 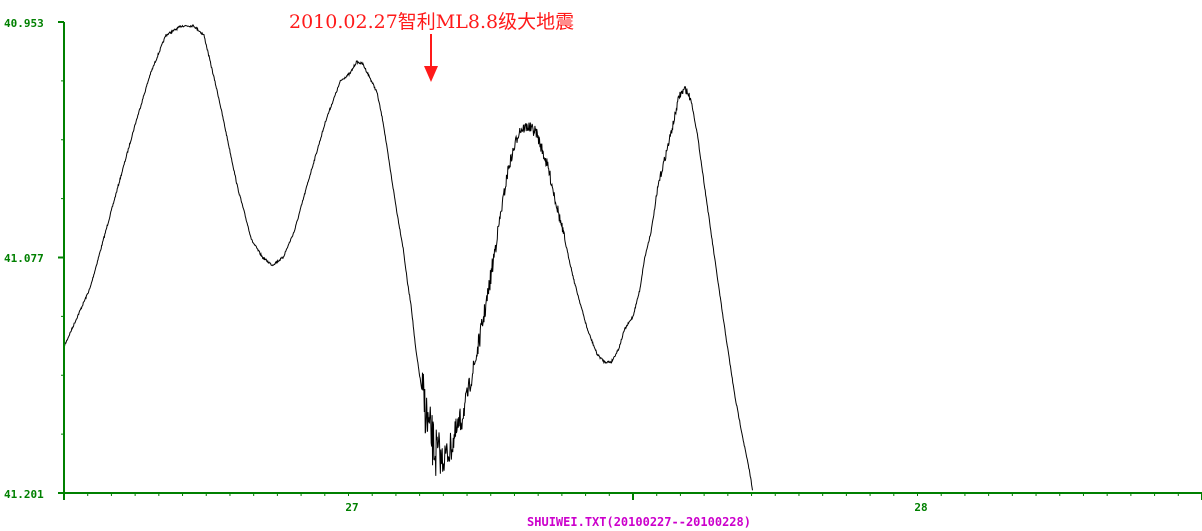 I want to click on earthquake-annotation: 2010.02.27智利ML8.8级大地震, so click(x=431, y=46).